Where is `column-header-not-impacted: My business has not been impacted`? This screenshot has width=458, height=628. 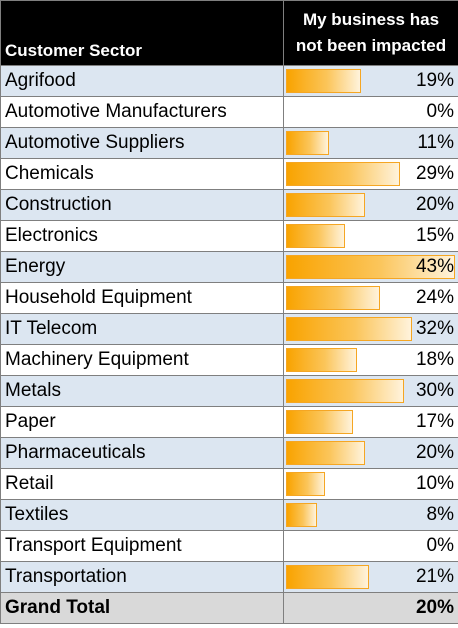
column-header-not-impacted: My business has not been impacted is located at coordinates (370, 33).